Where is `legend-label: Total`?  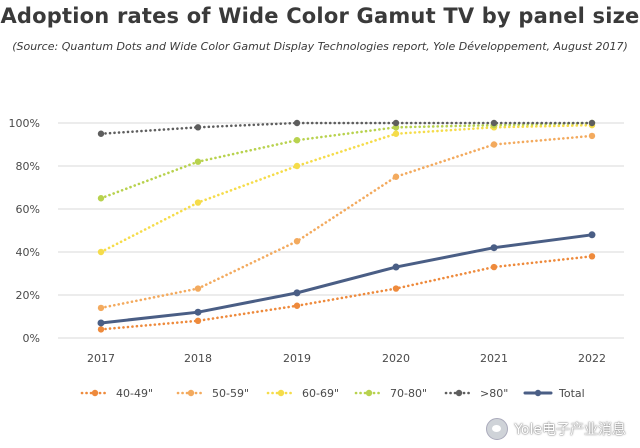 legend-label: Total is located at coordinates (571, 393).